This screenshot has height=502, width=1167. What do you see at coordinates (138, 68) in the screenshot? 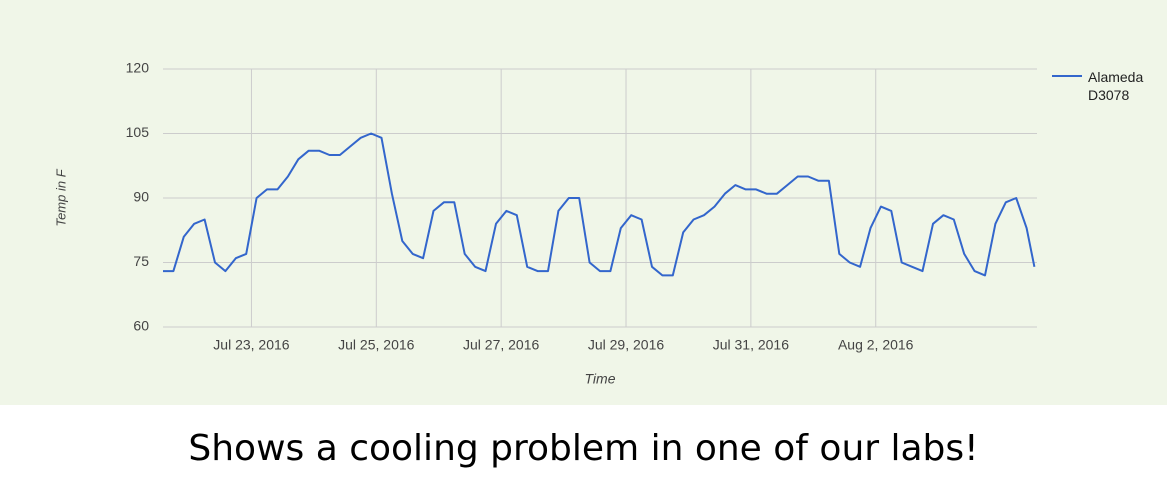
I see `y-tick-label: 120` at bounding box center [138, 68].